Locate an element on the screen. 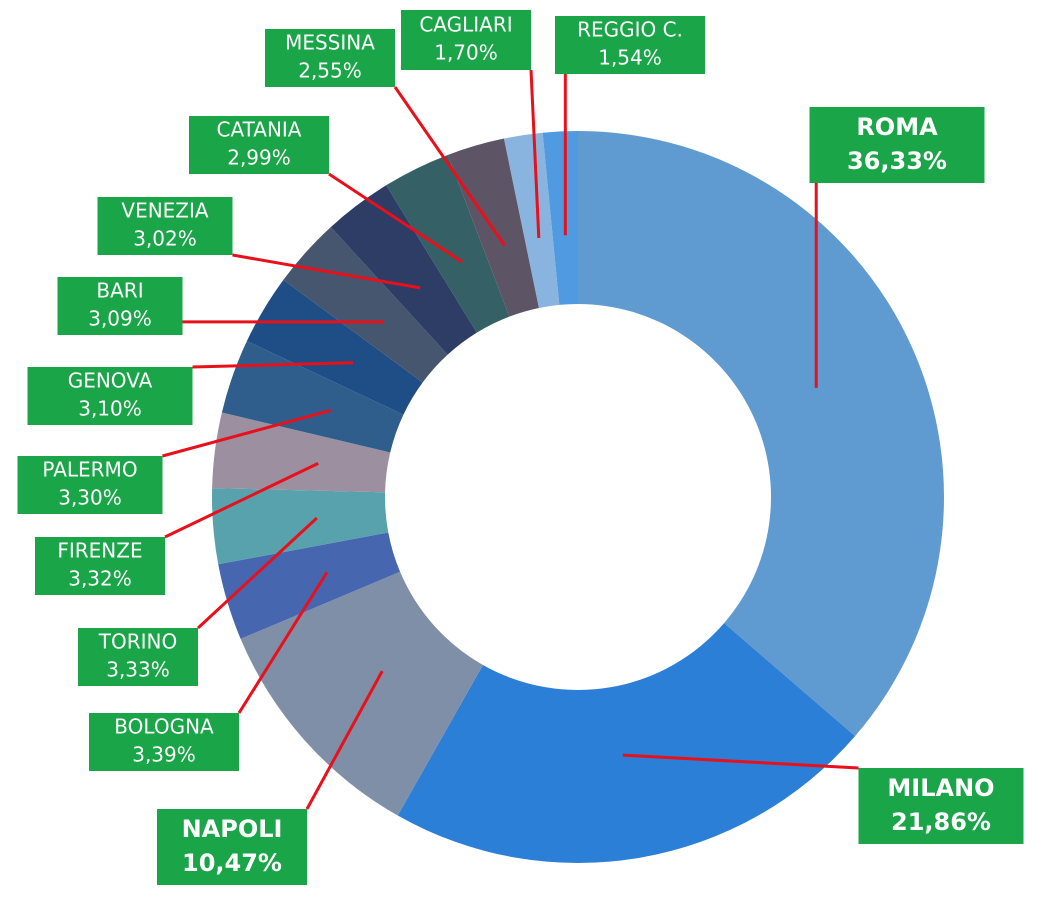 The width and height of the screenshot is (1043, 912). slice-name: MESSINA is located at coordinates (330, 43).